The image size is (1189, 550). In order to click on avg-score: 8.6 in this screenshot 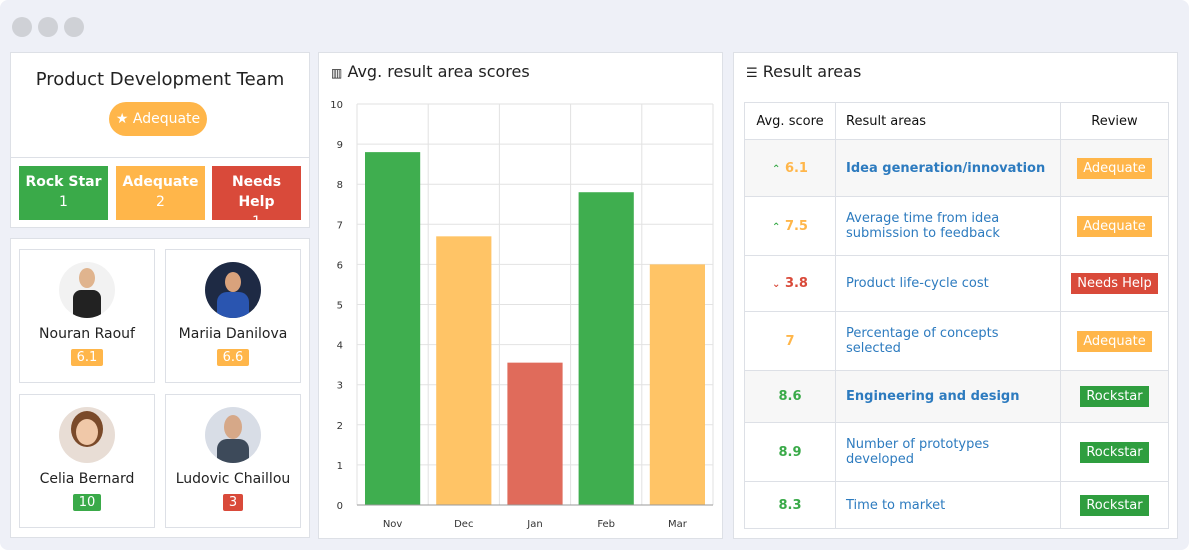, I will do `click(790, 396)`.